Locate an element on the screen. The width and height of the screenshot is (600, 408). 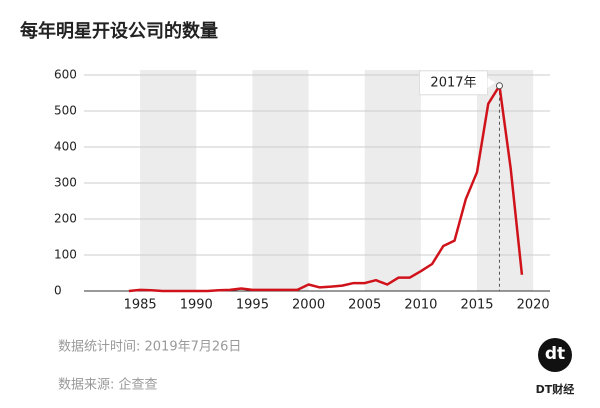
x-tick-label: 1990 is located at coordinates (196, 305).